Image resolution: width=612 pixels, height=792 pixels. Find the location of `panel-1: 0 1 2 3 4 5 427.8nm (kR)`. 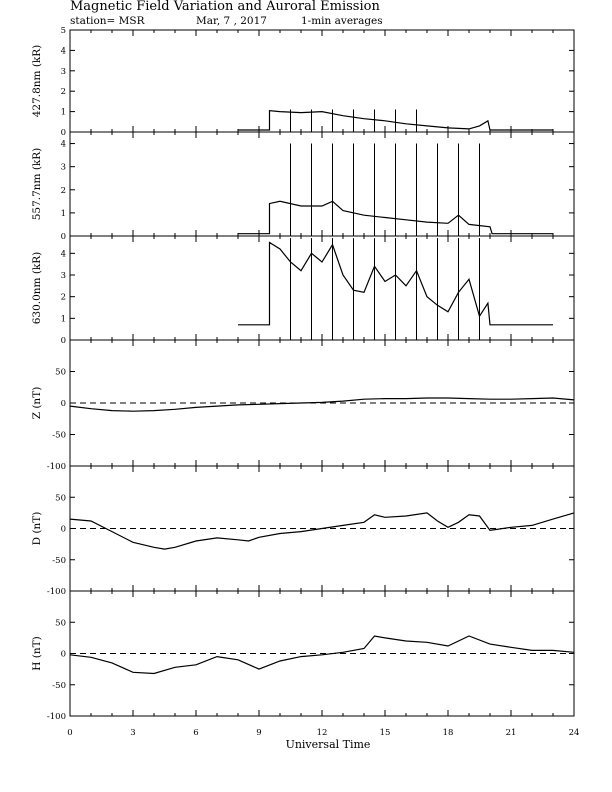

panel-1: 0 1 2 3 4 5 427.8nm (kR) is located at coordinates (303, 82).